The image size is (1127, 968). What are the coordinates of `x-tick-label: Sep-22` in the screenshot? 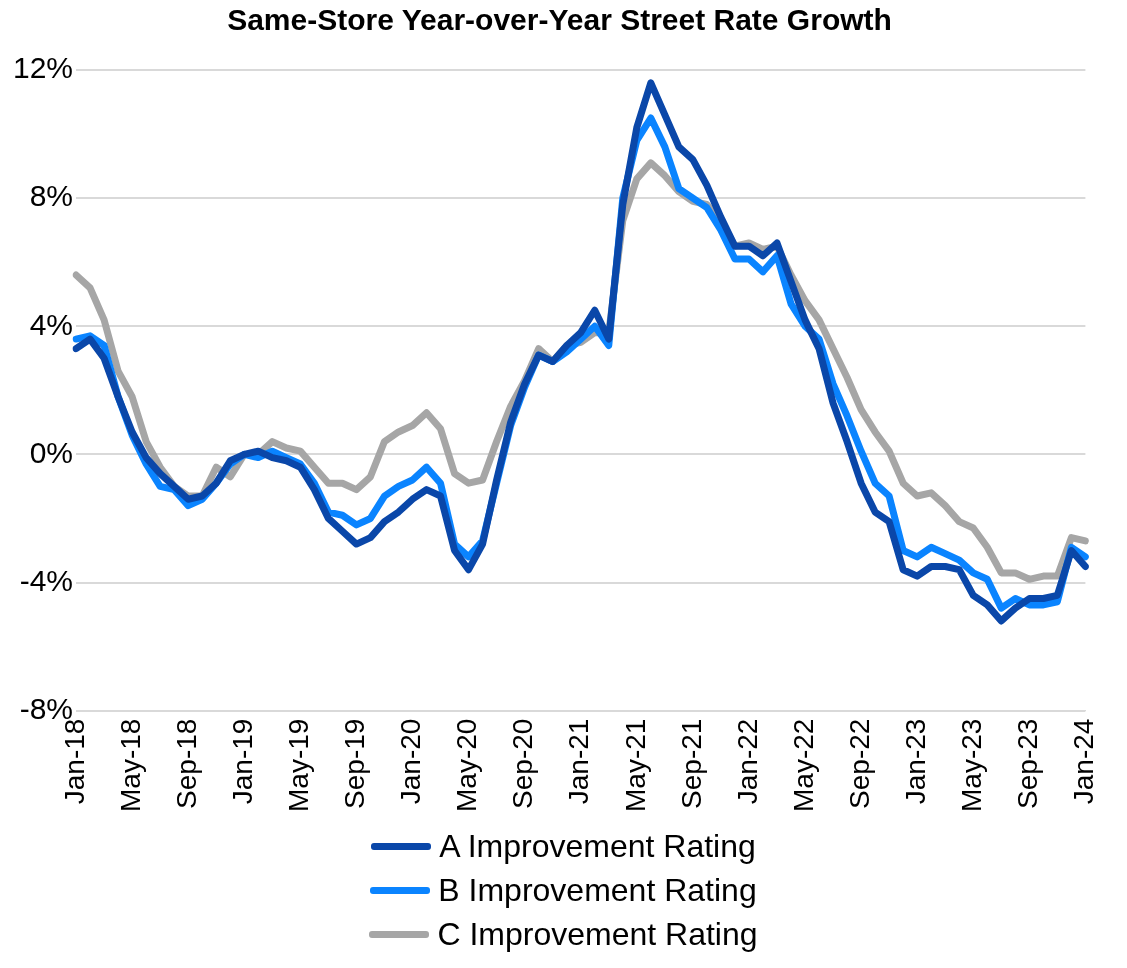 It's located at (859, 763).